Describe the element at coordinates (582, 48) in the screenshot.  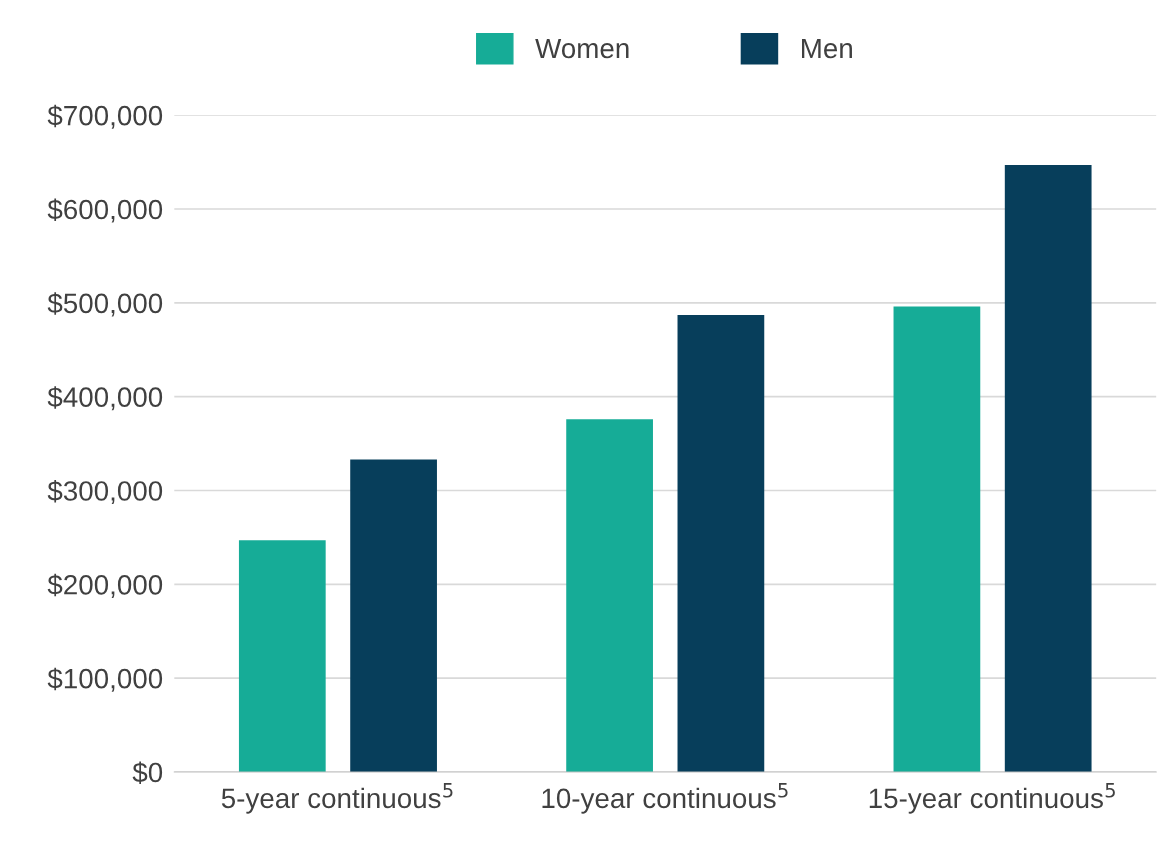
I see `legend-label: Women` at that location.